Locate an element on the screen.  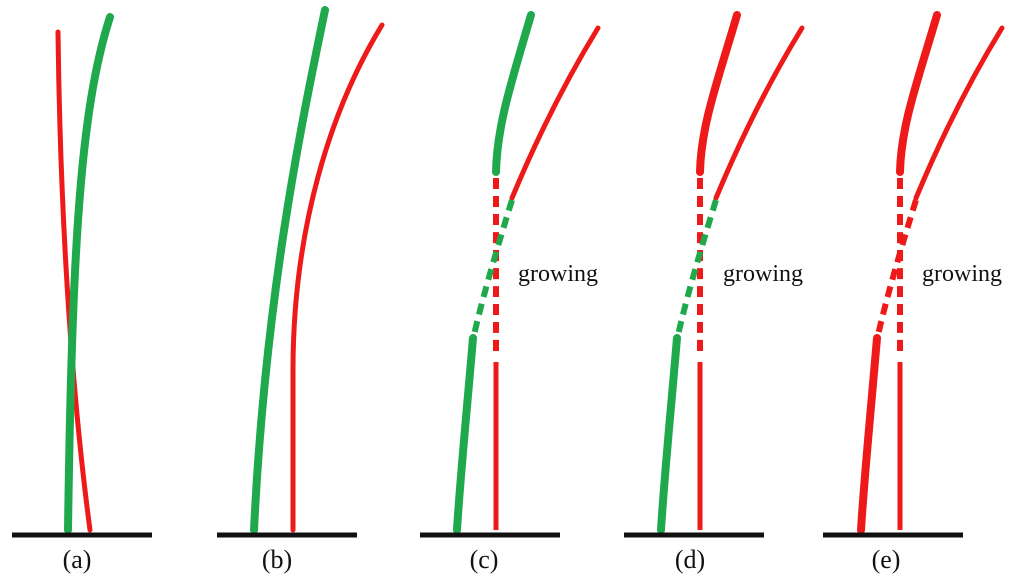
panel-e-red-lower-thick is located at coordinates (869, 434).